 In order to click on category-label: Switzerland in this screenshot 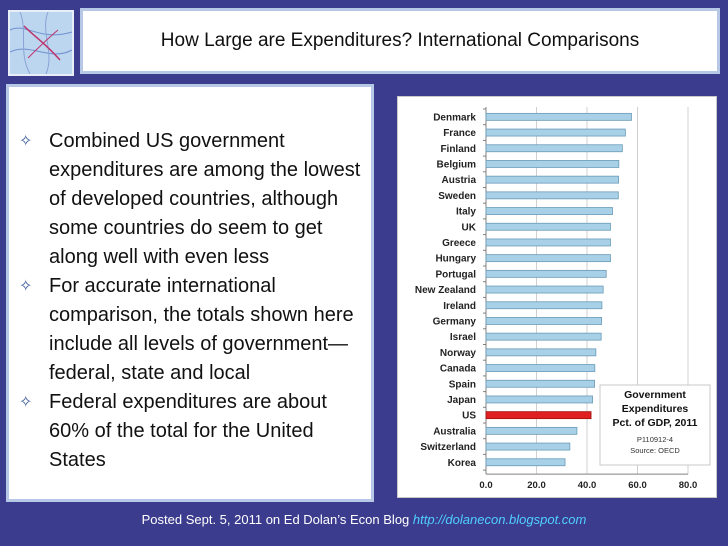, I will do `click(448, 447)`.